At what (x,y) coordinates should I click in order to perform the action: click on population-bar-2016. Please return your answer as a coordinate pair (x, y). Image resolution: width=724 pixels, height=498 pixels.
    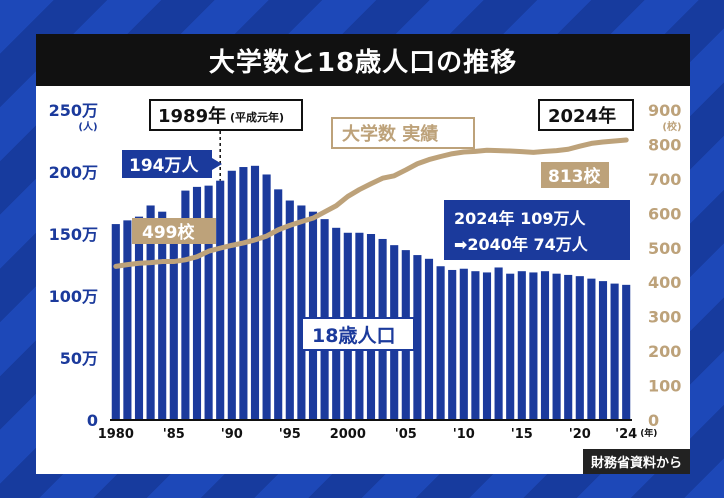
    Looking at the image, I should click on (533, 346).